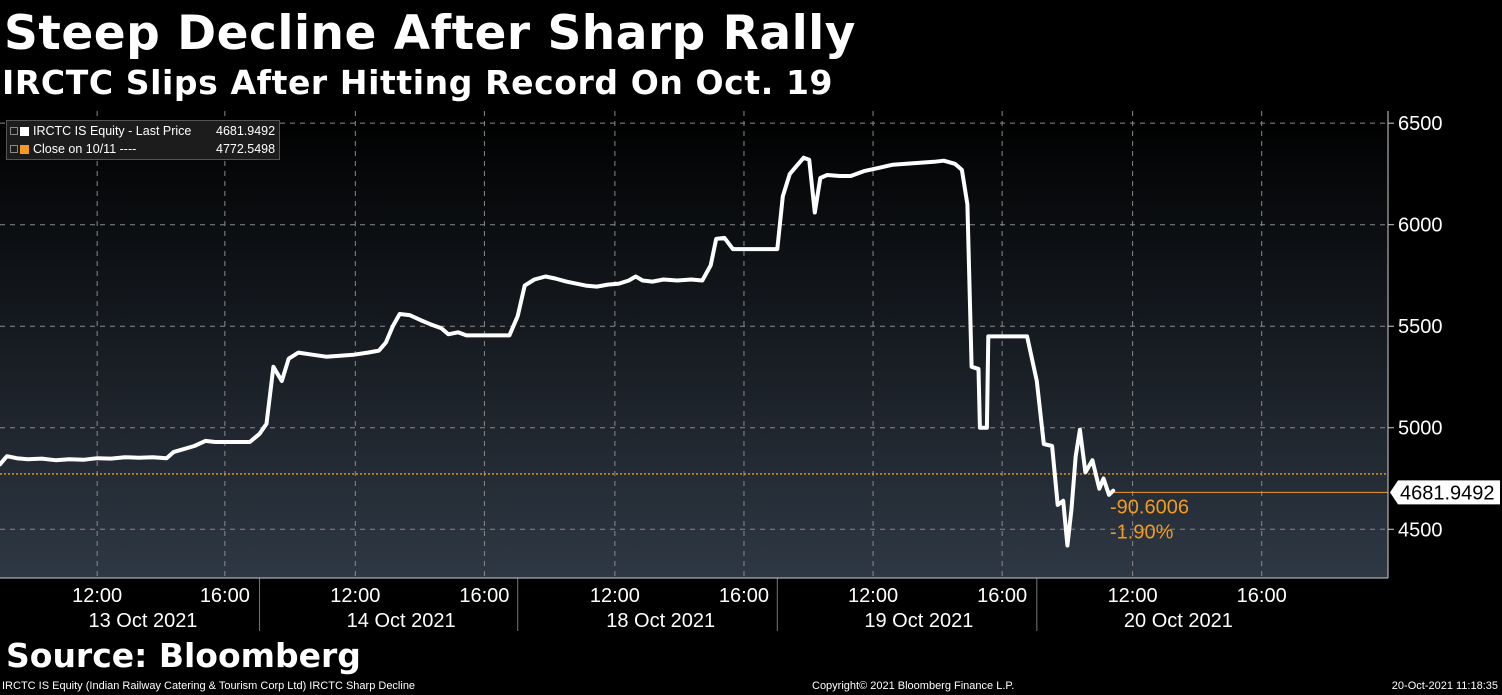 The height and width of the screenshot is (695, 1502). I want to click on legend-item-last-price: IRCTC IS Equity - Last Price 4681.9492, so click(142, 131).